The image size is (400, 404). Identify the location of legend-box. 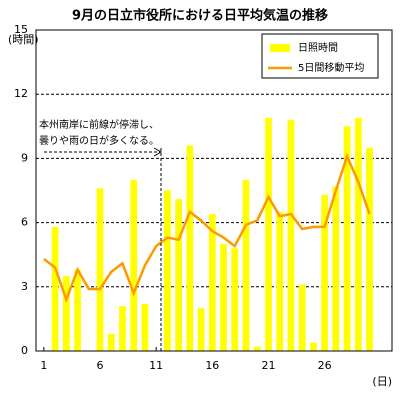
(320, 56).